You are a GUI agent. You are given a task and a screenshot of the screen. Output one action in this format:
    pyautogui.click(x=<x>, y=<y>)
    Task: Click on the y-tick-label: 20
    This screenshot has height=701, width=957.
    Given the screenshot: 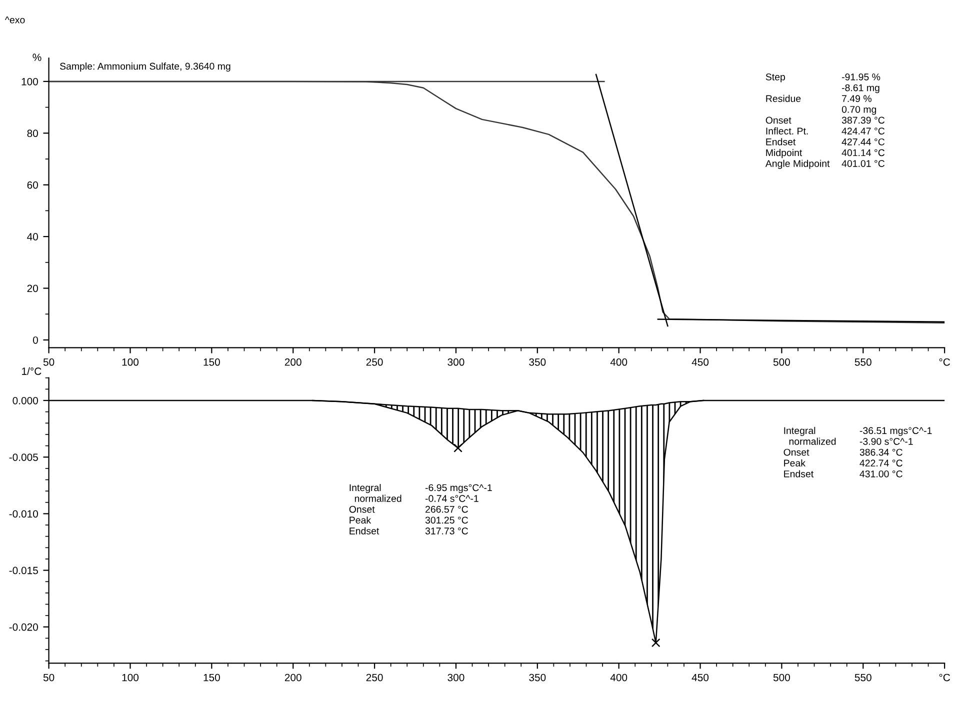 What is the action you would take?
    pyautogui.click(x=32, y=288)
    